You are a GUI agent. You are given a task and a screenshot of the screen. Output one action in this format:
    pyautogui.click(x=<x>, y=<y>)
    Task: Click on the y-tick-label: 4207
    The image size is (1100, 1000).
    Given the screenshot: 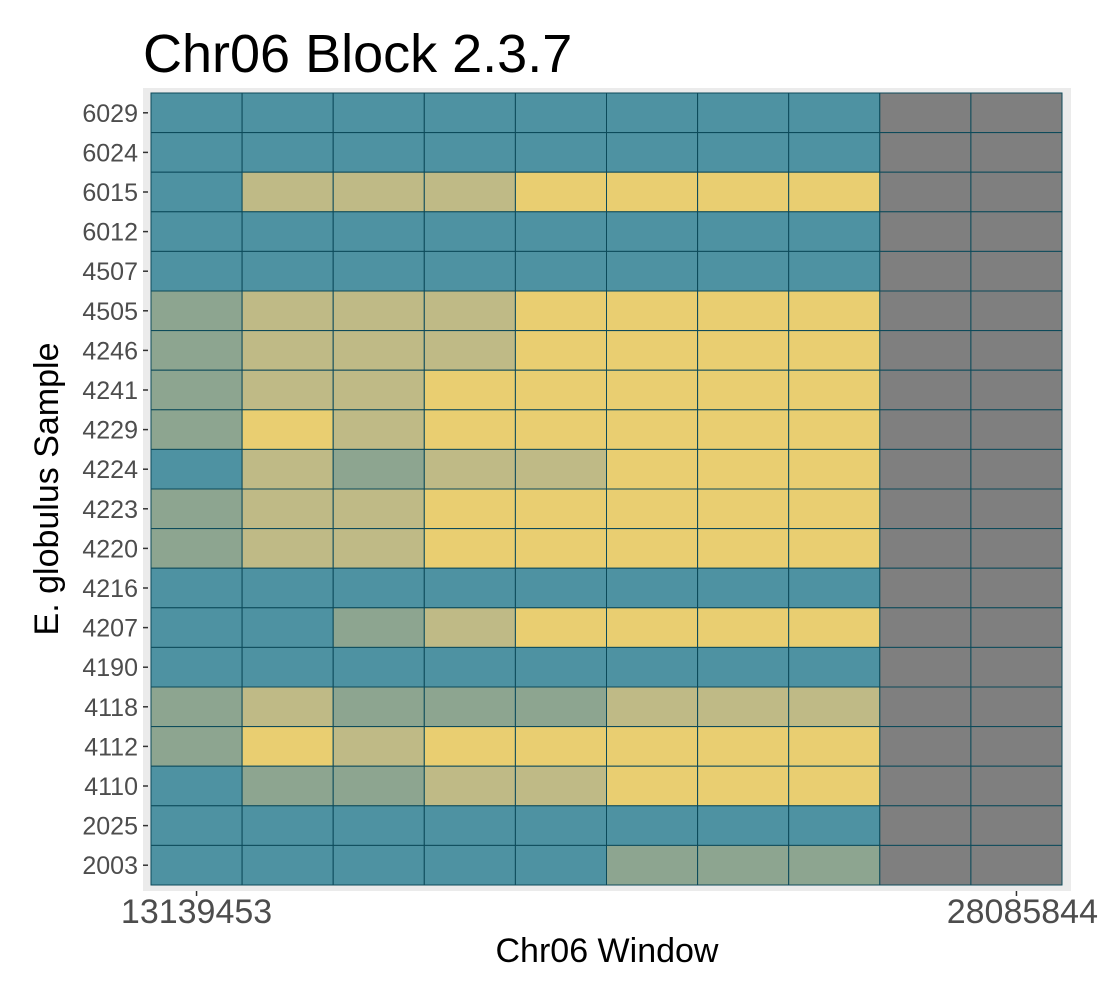 What is the action you would take?
    pyautogui.click(x=110, y=629)
    